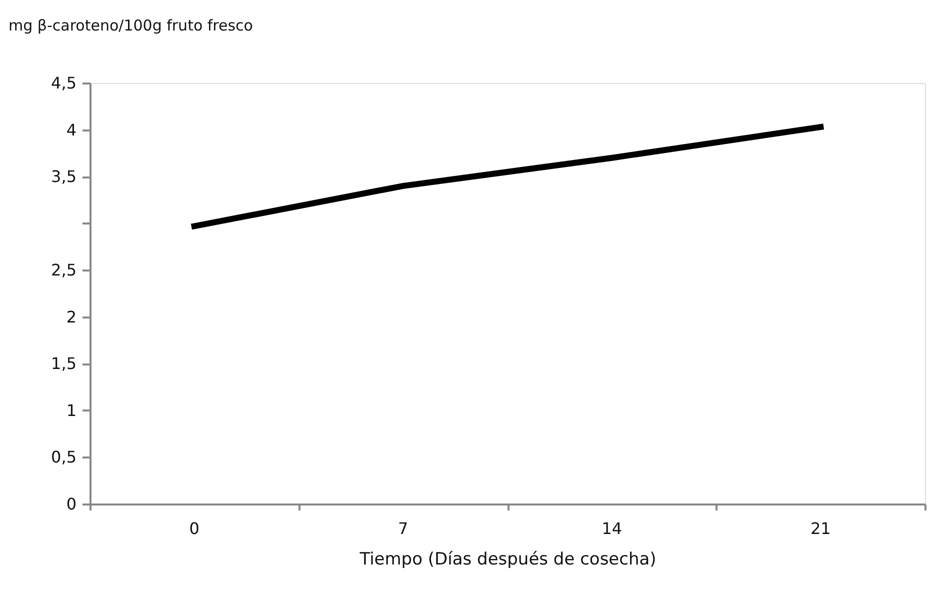  I want to click on y-tick-label: 2, so click(71, 316).